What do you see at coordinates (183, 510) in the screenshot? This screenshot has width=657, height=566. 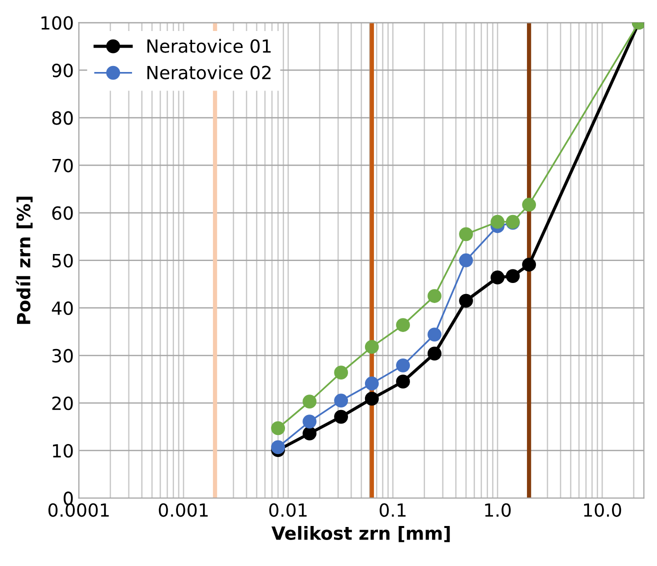 I see `x-tick-label: 0.001` at bounding box center [183, 510].